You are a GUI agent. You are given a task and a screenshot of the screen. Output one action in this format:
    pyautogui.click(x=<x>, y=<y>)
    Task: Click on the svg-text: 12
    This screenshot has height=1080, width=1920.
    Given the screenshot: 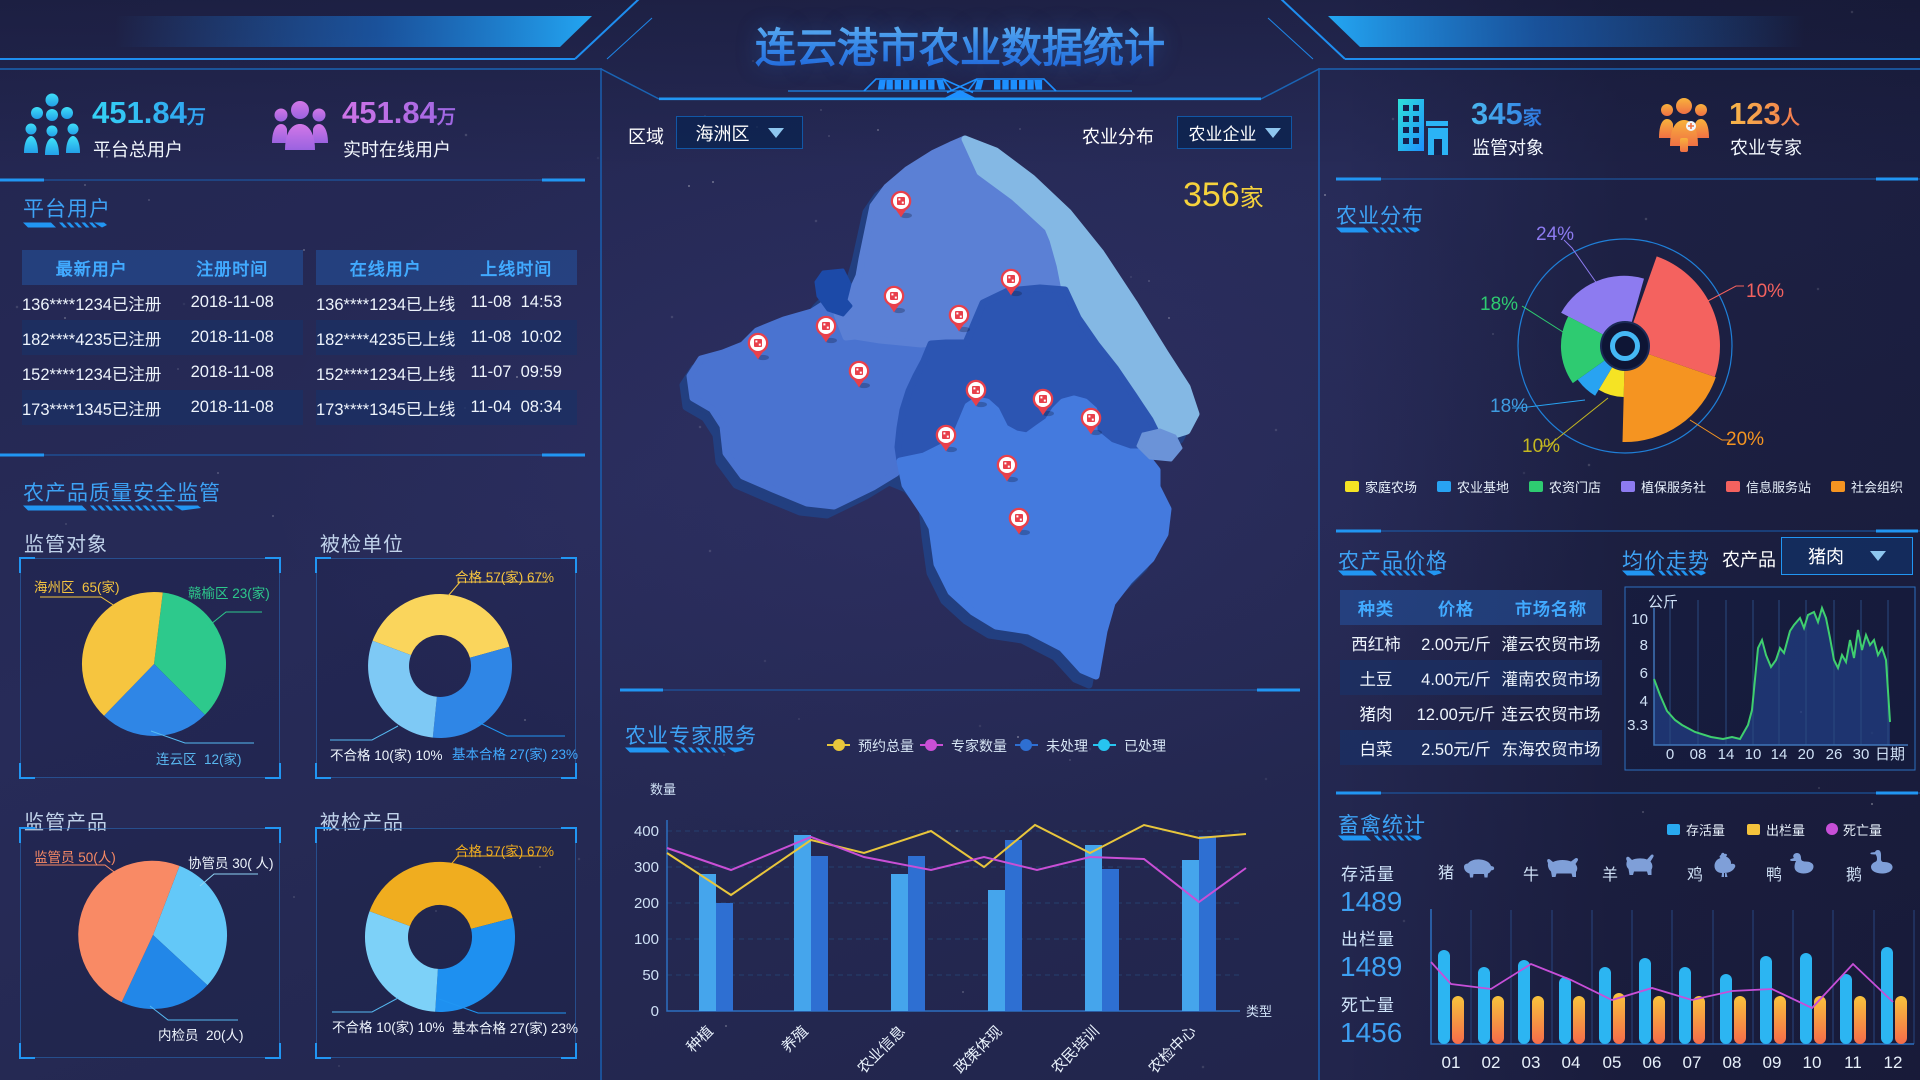 What is the action you would take?
    pyautogui.click(x=1893, y=1062)
    